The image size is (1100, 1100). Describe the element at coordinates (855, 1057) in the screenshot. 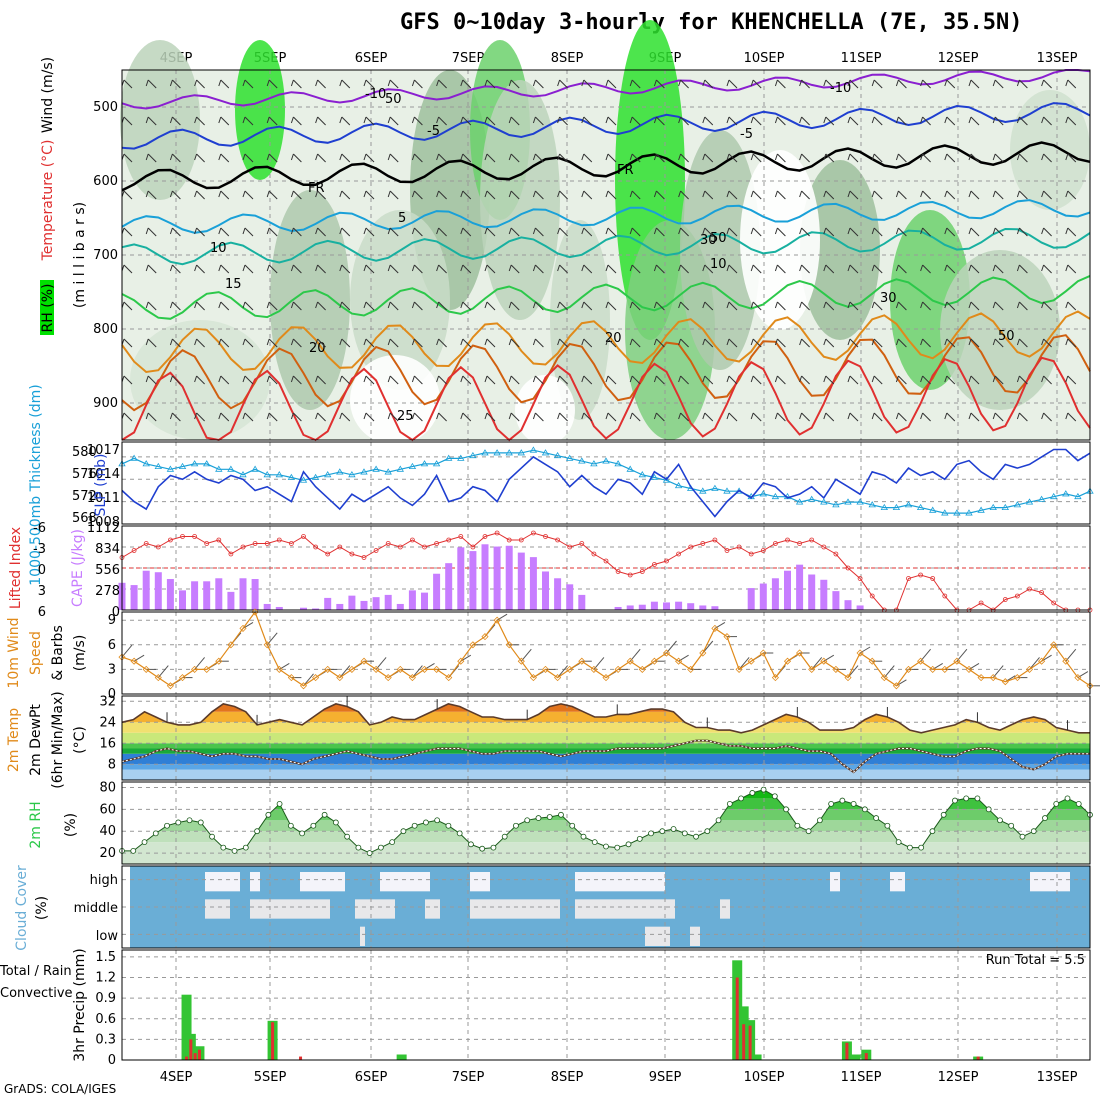

I see `precip-total-bar` at that location.